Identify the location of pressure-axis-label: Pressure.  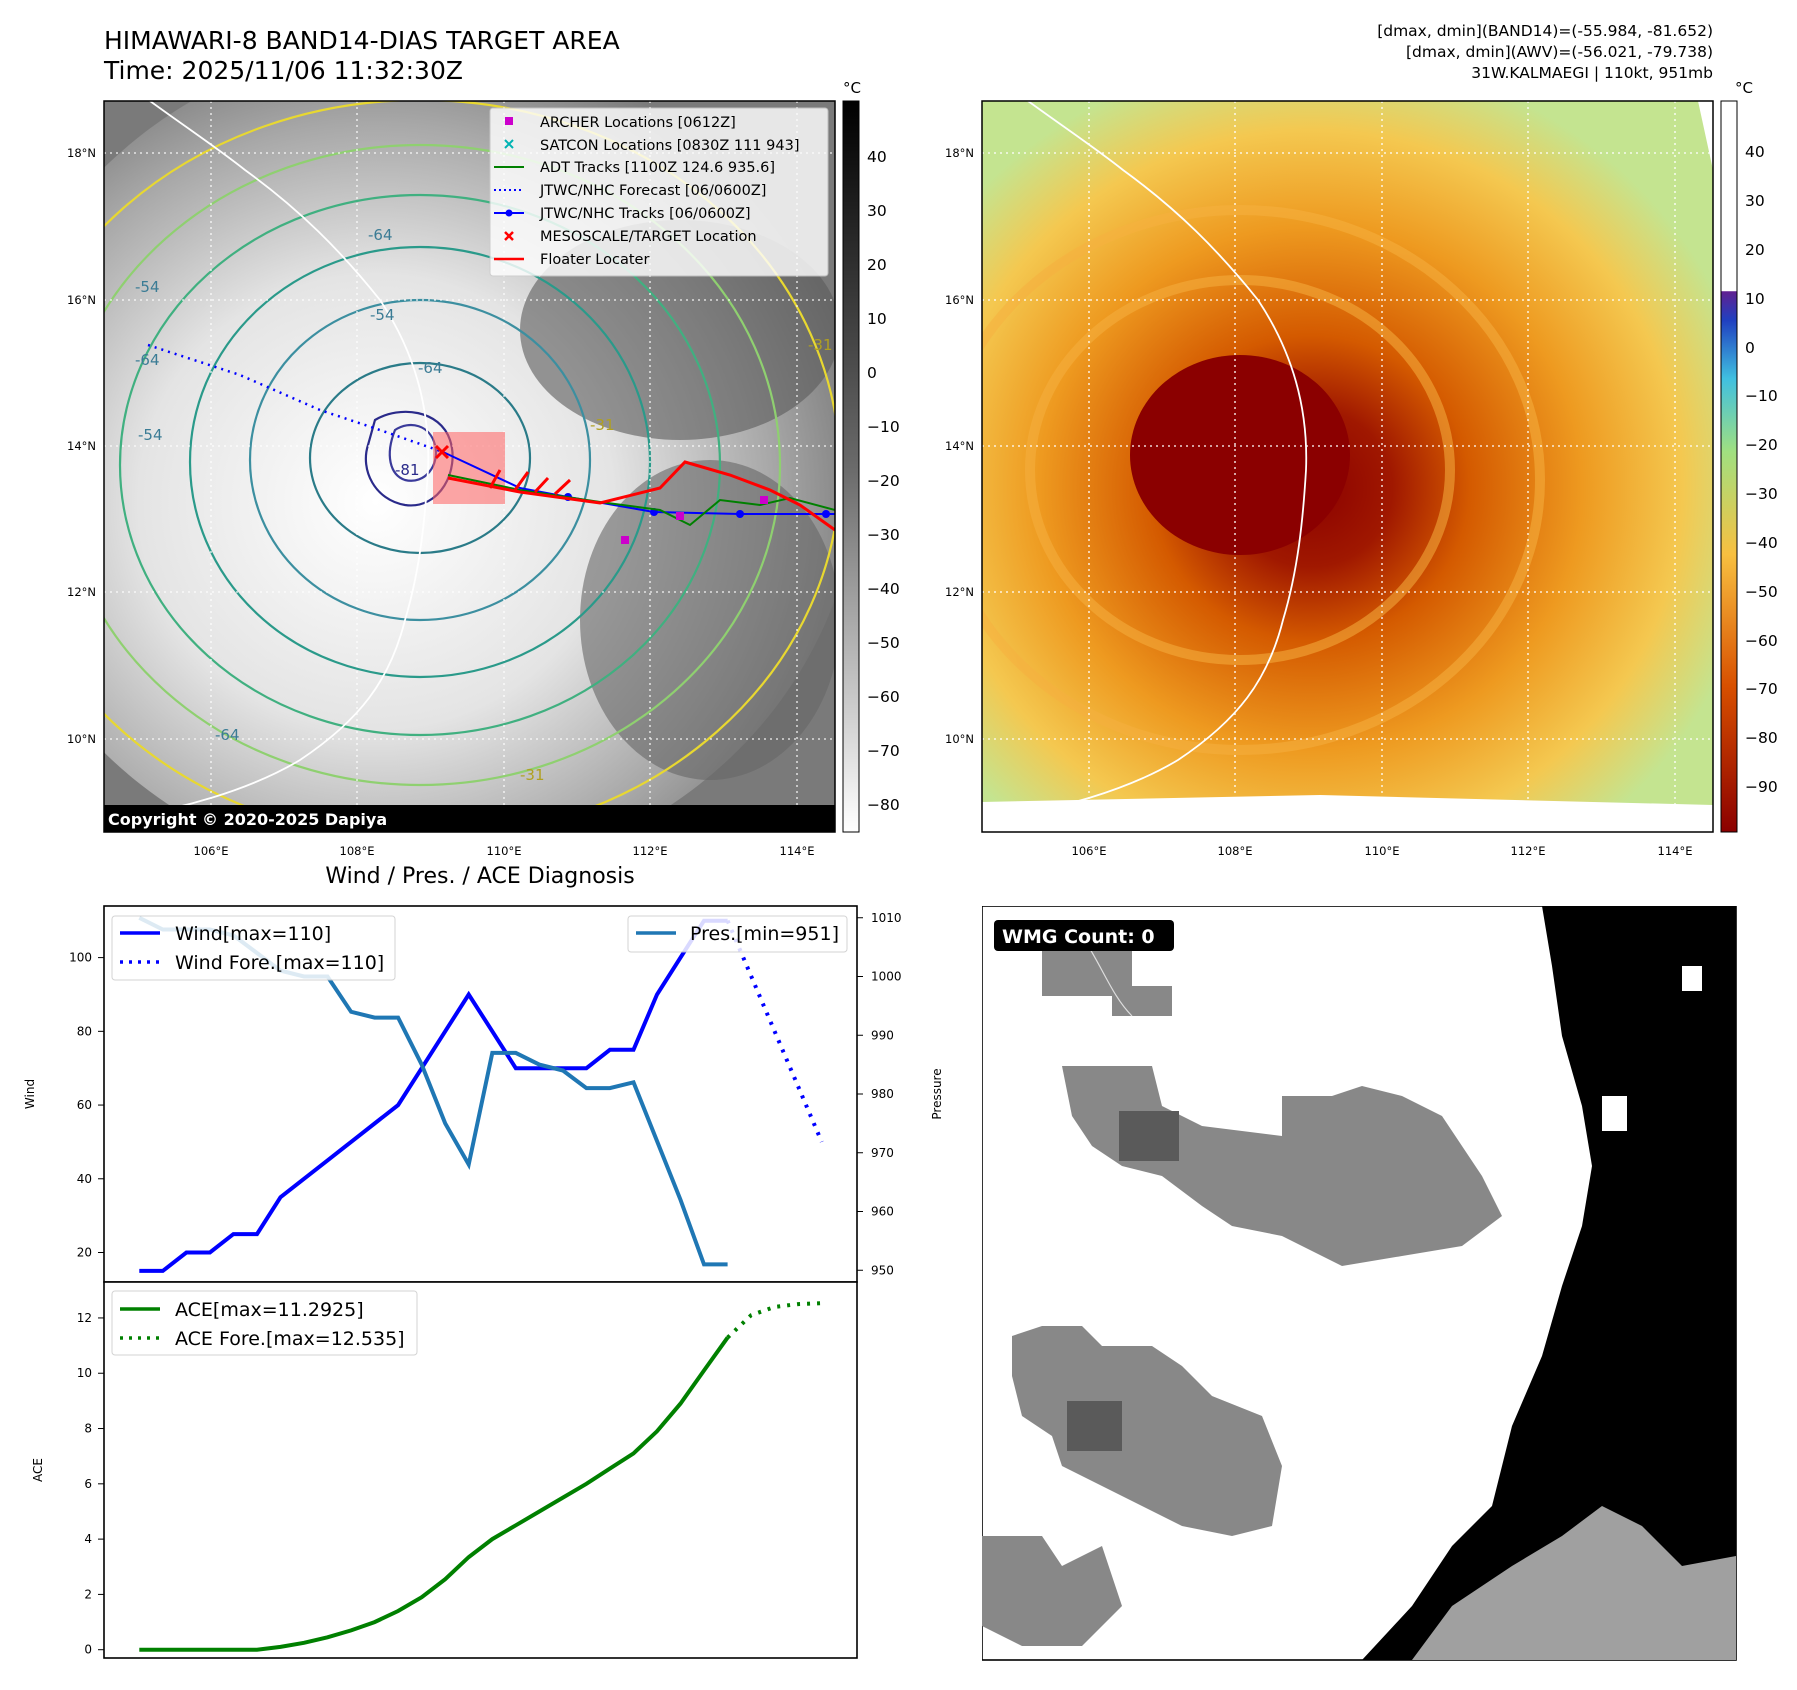
(937, 1093).